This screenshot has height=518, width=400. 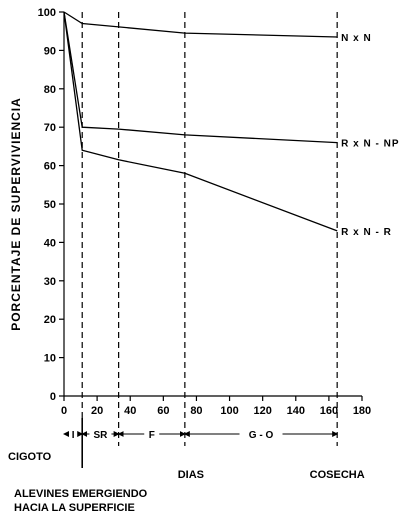 What do you see at coordinates (201, 435) in the screenshot?
I see `phase-bar: I SR F G - O` at bounding box center [201, 435].